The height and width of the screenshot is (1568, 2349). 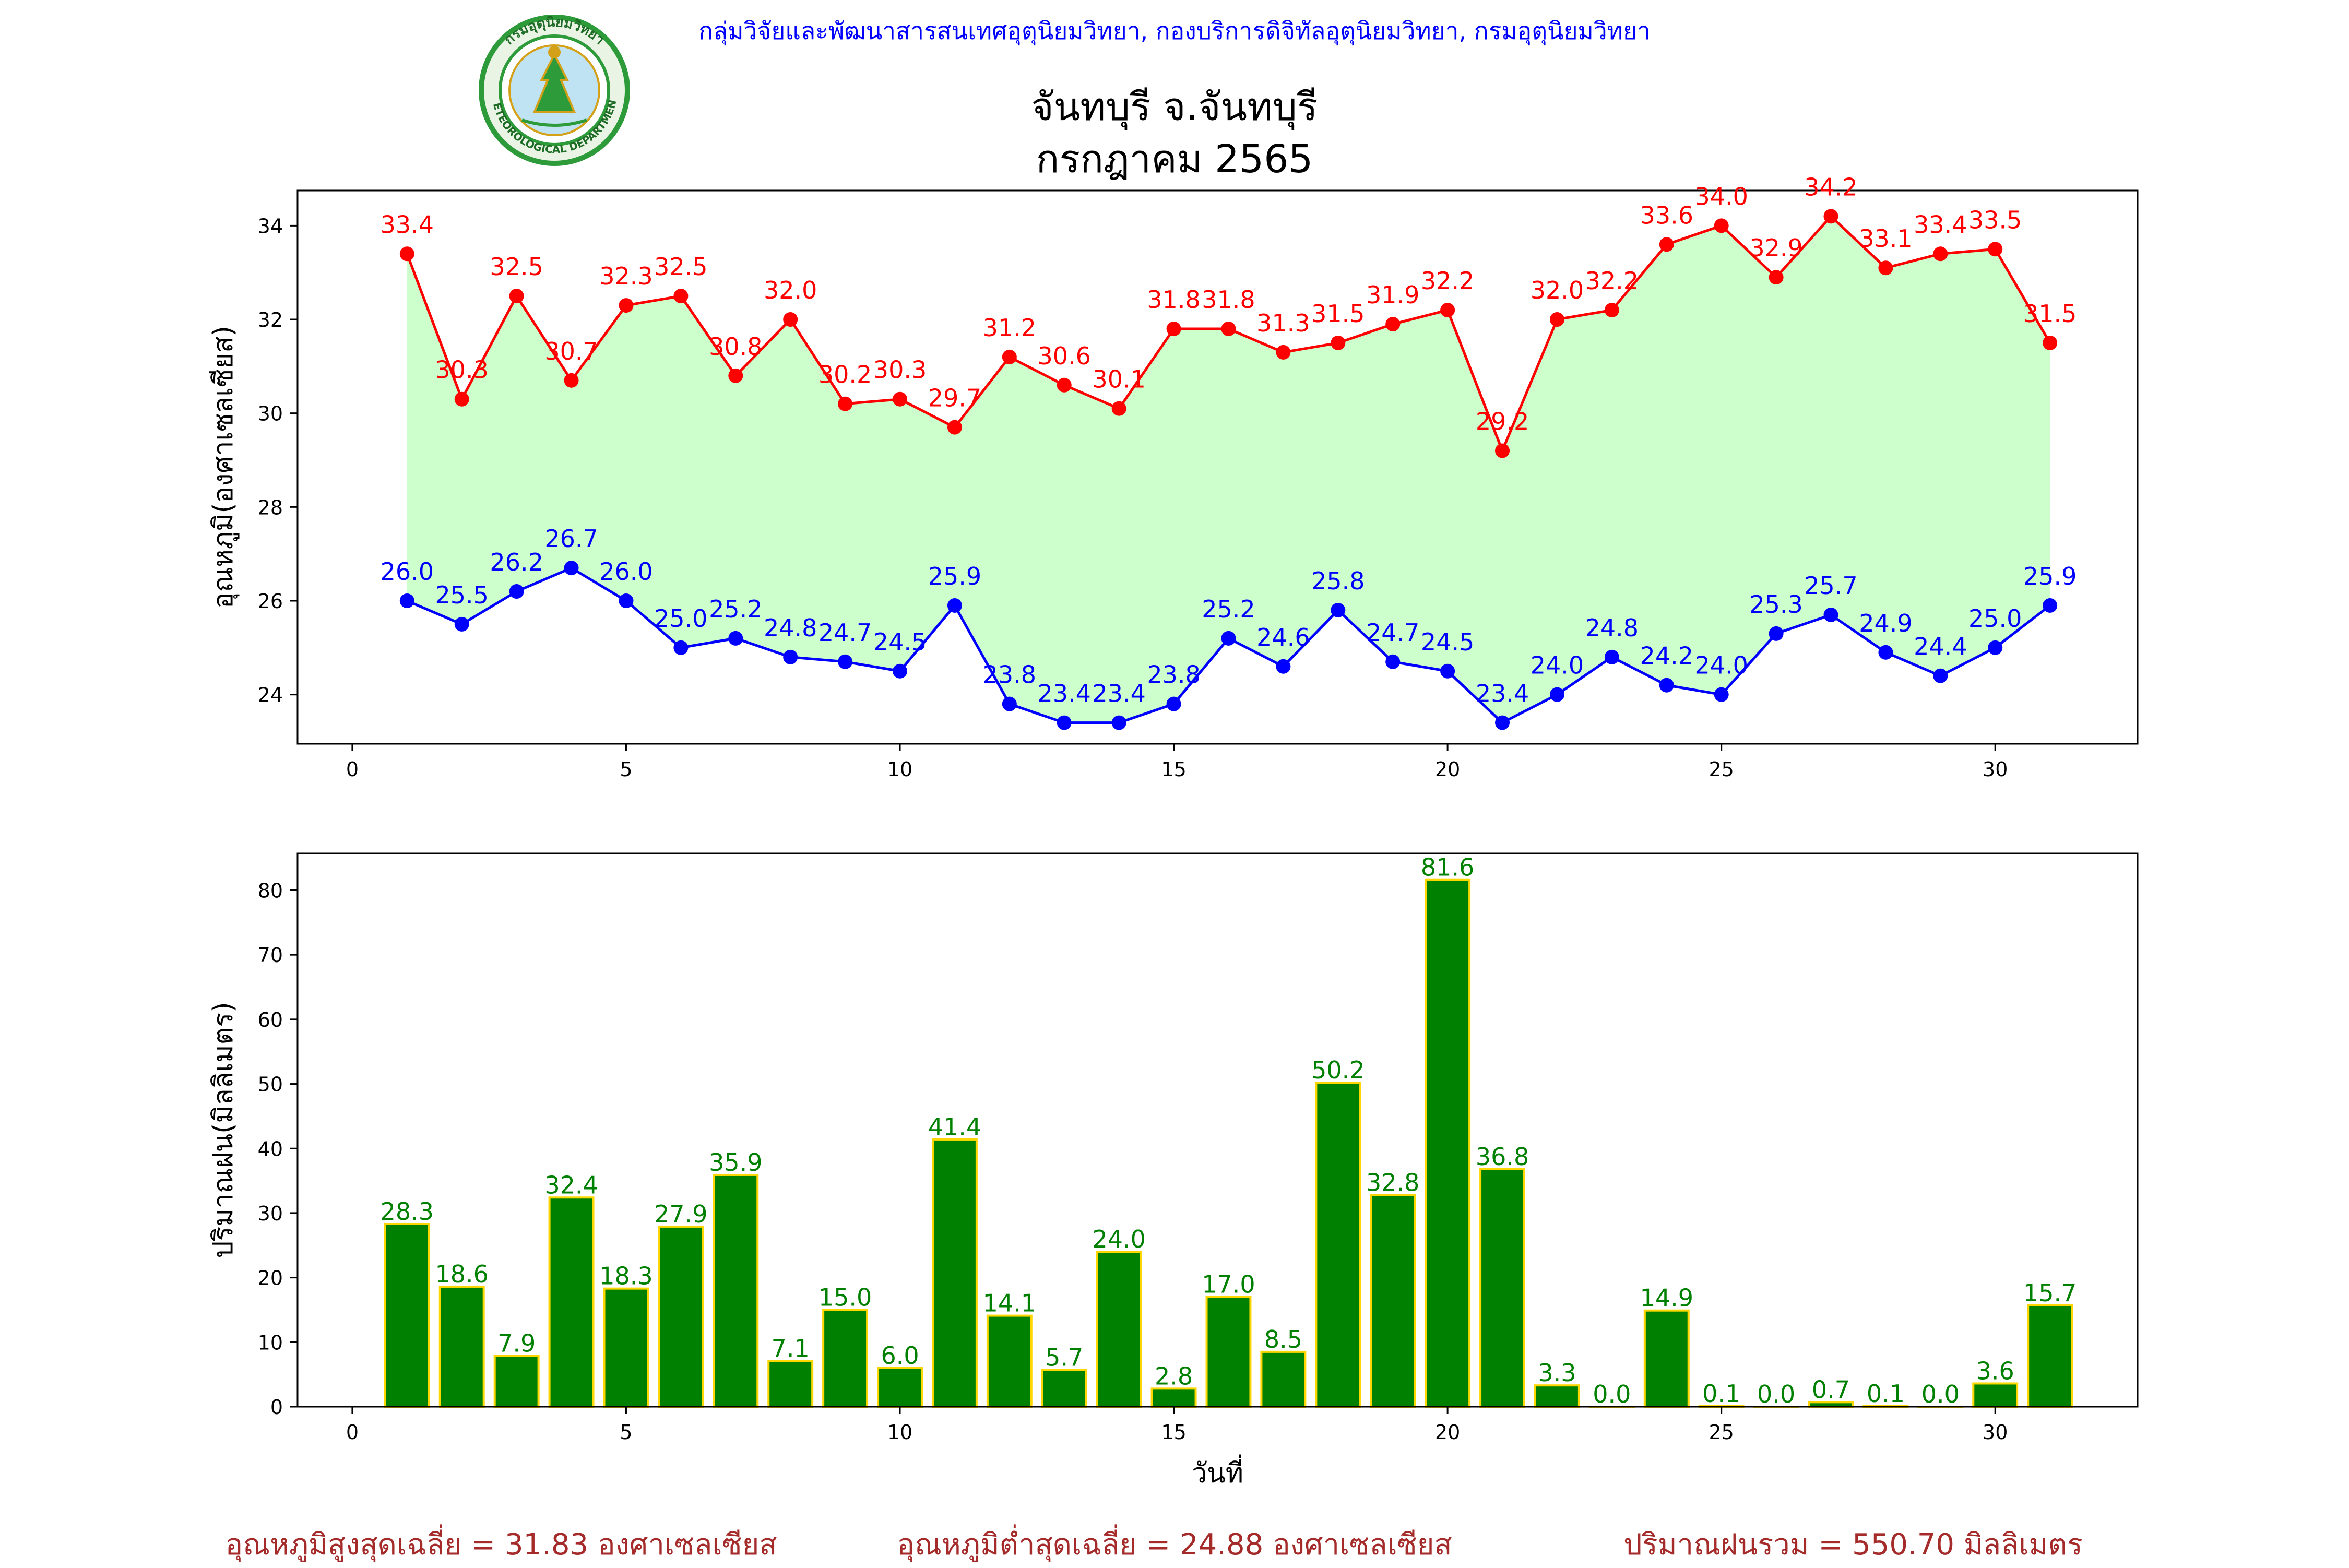 I want to click on min-temperature-label: 25.0, so click(x=680, y=618).